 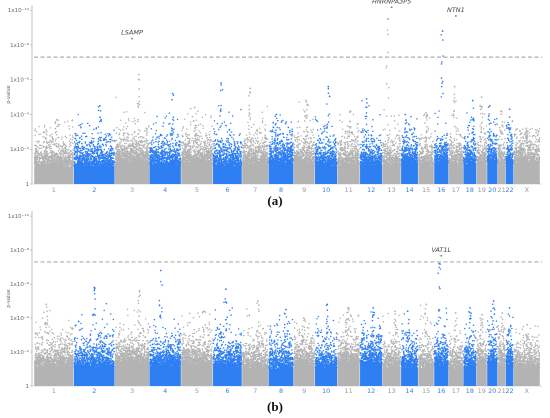 What do you see at coordinates (20, 45) in the screenshot?
I see `y-tick-label: 1x10⁻⁸` at bounding box center [20, 45].